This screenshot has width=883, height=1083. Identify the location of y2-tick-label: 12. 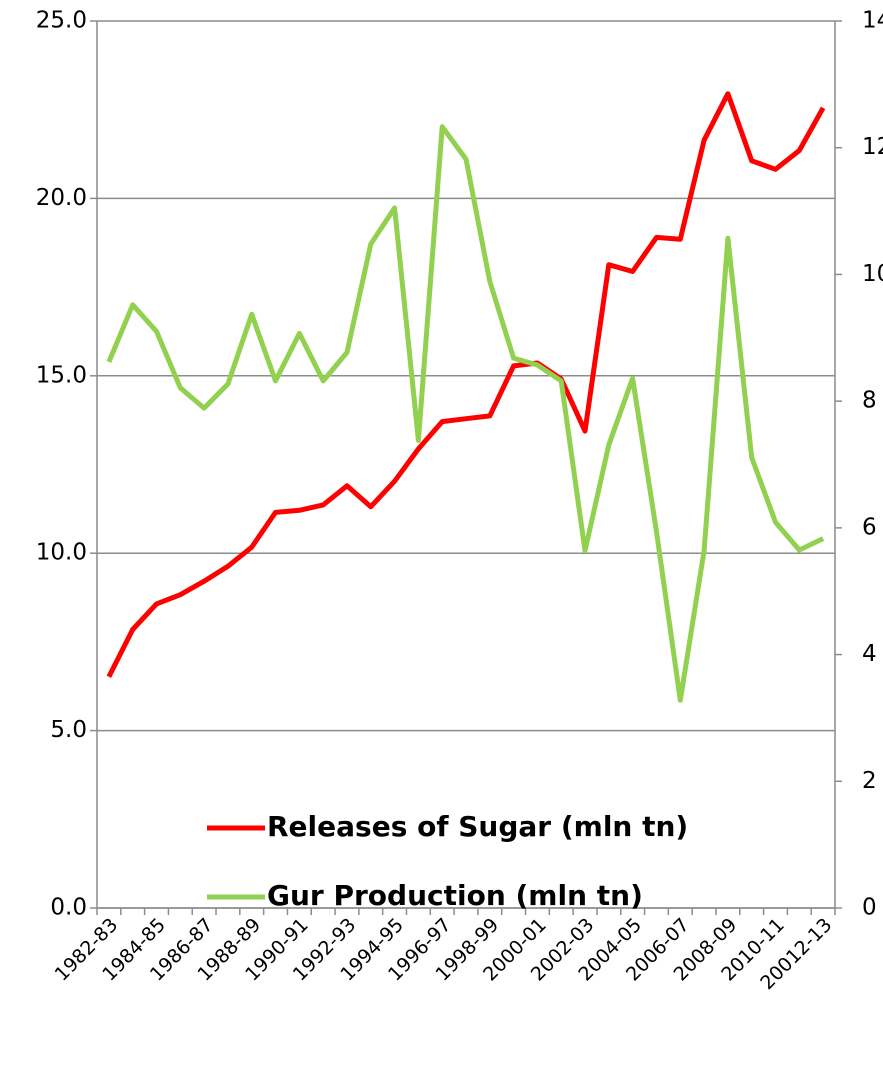
(872, 147).